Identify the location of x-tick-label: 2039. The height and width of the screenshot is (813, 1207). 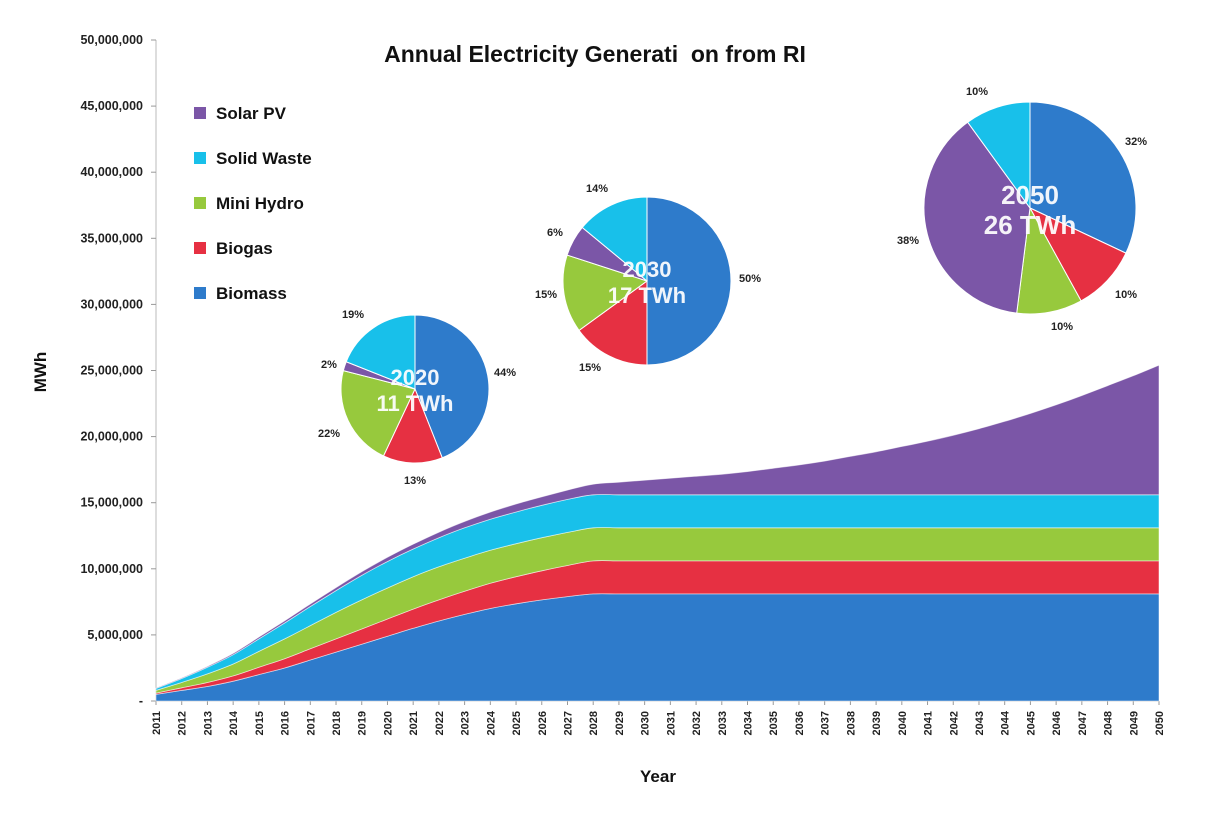
(877, 723).